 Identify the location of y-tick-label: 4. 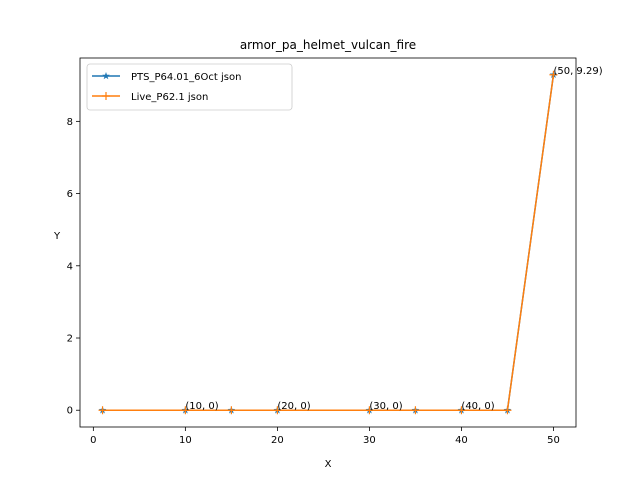
(70, 266).